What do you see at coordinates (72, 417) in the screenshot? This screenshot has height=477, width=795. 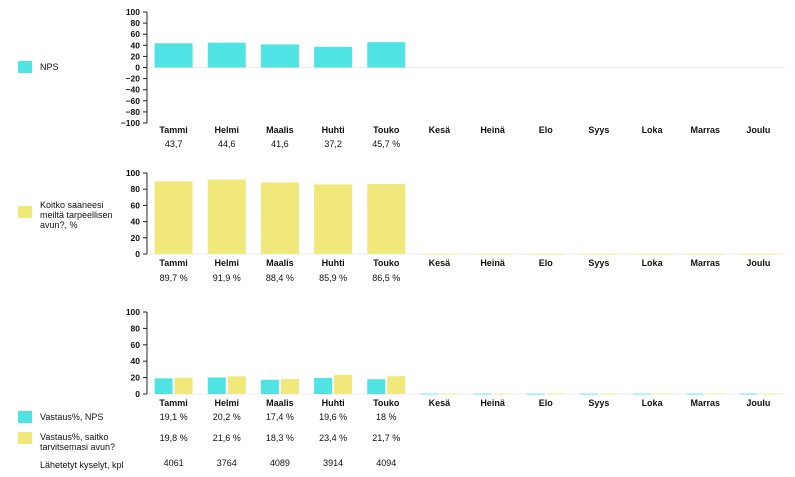 I see `legend-resp-nps-label: Vastaus%, NPS` at bounding box center [72, 417].